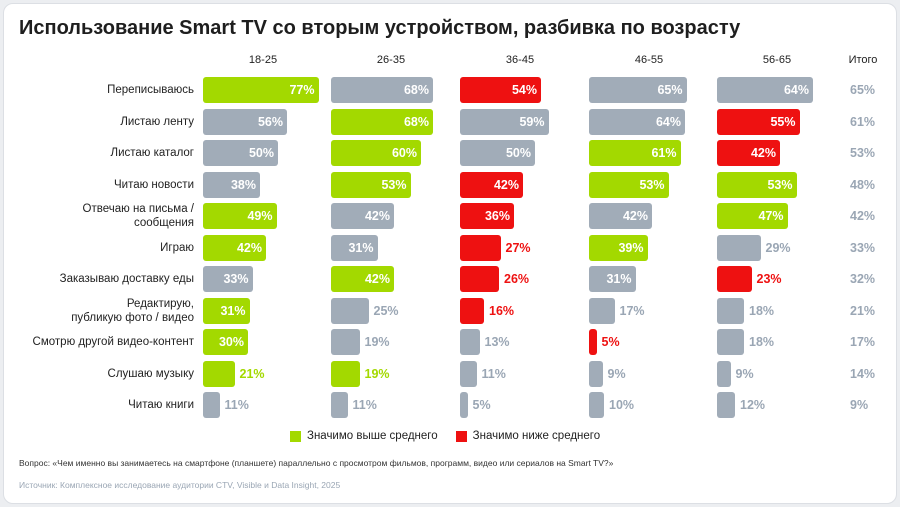 This screenshot has height=507, width=900. Describe the element at coordinates (231, 342) in the screenshot. I see `data-label: 30%` at that location.